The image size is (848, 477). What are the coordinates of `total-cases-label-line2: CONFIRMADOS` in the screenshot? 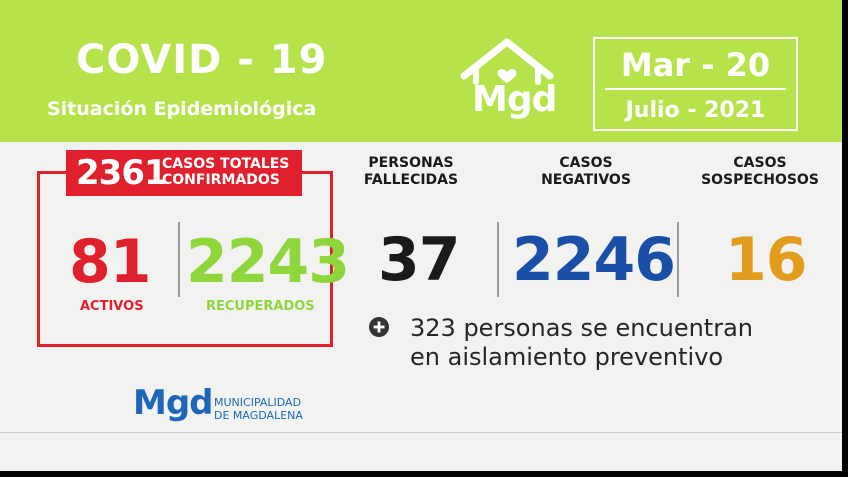 It's located at (221, 180).